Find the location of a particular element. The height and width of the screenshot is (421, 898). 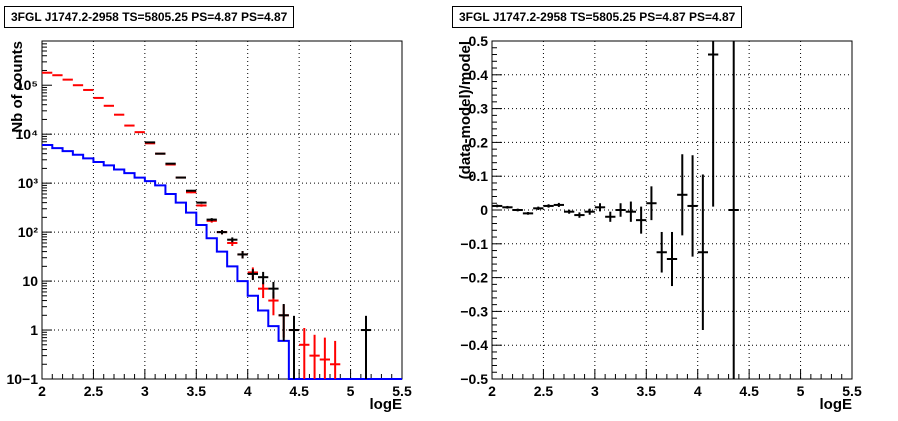

y-tick-label: 0.3 is located at coordinates (479, 109).